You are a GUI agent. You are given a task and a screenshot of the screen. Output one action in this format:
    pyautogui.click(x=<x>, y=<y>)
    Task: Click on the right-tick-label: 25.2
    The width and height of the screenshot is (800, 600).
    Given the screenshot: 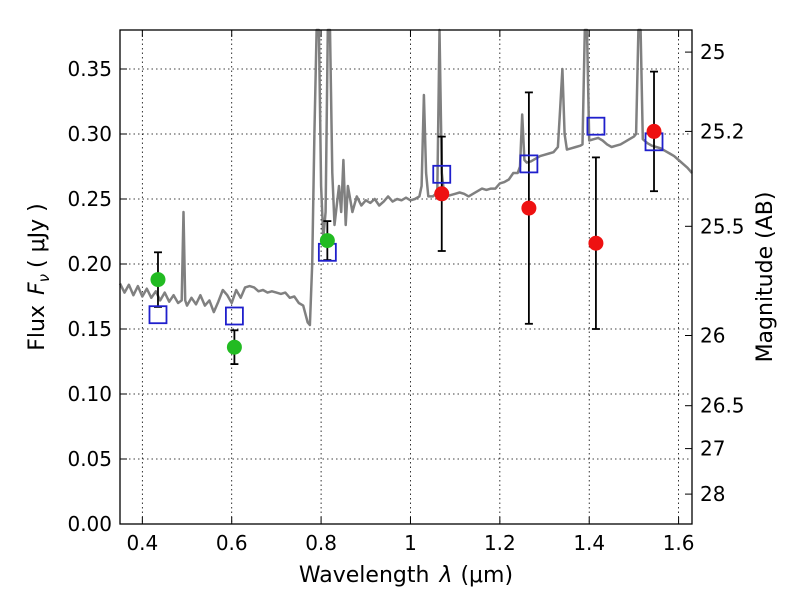 What is the action you would take?
    pyautogui.click(x=722, y=131)
    